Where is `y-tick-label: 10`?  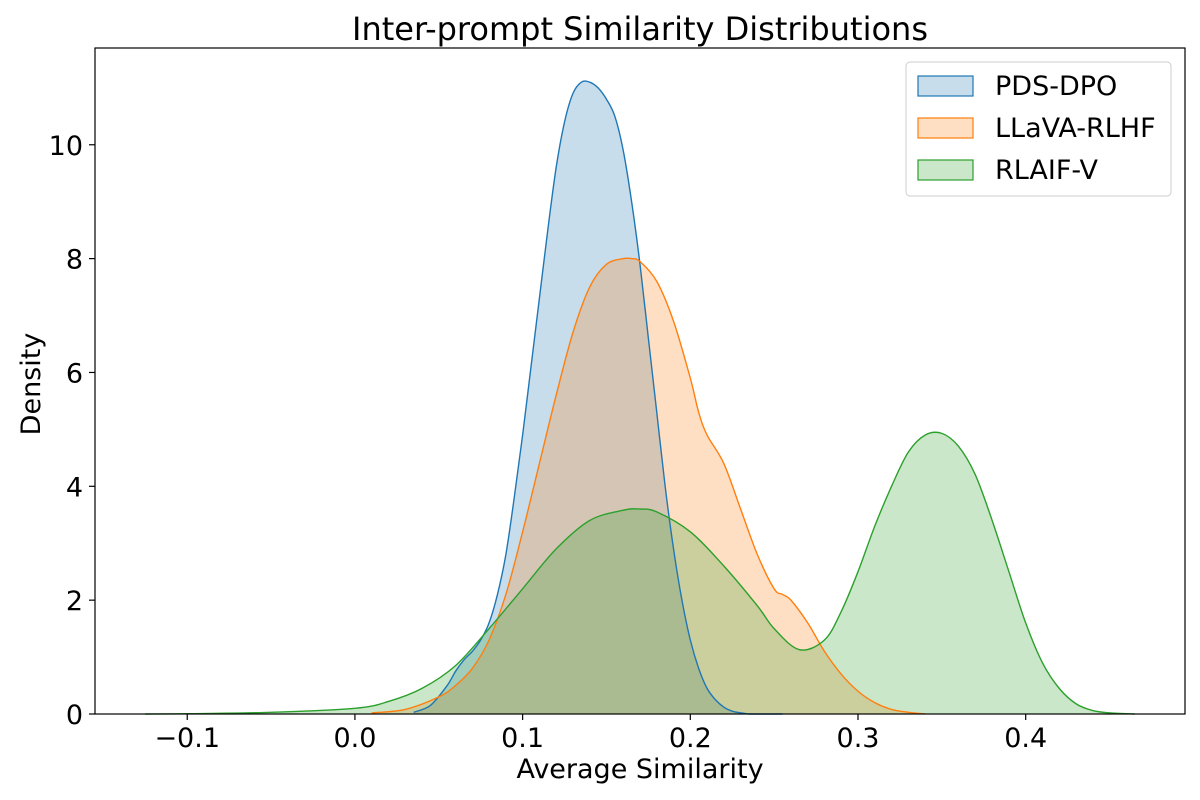
y-tick-label: 10 is located at coordinates (66, 146).